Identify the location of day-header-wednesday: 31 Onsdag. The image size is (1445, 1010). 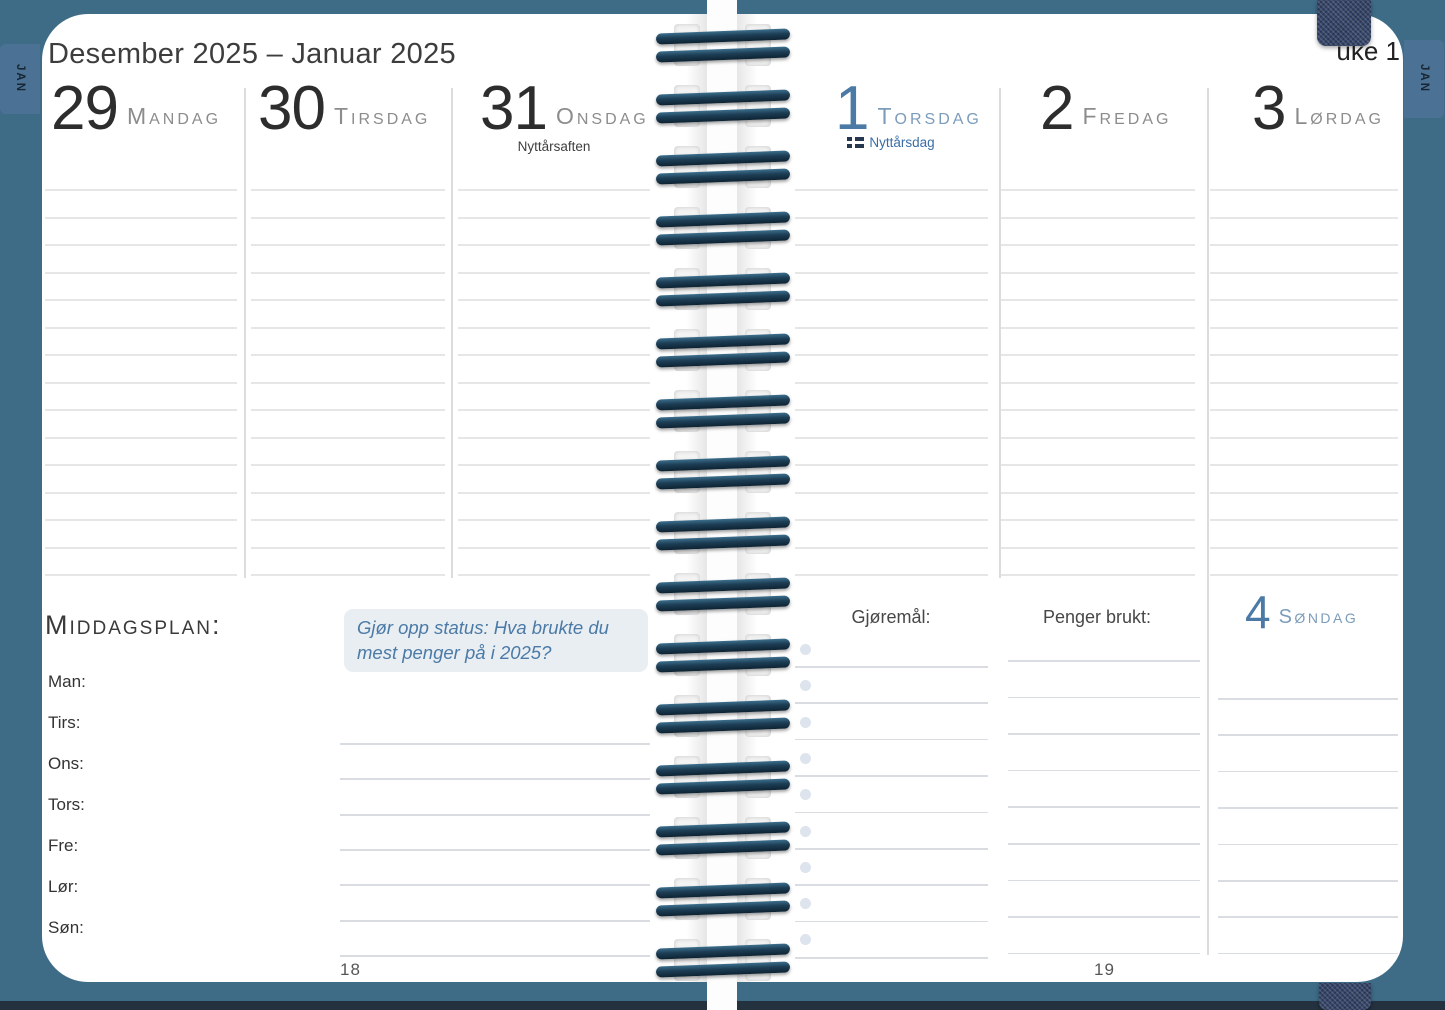
(564, 108).